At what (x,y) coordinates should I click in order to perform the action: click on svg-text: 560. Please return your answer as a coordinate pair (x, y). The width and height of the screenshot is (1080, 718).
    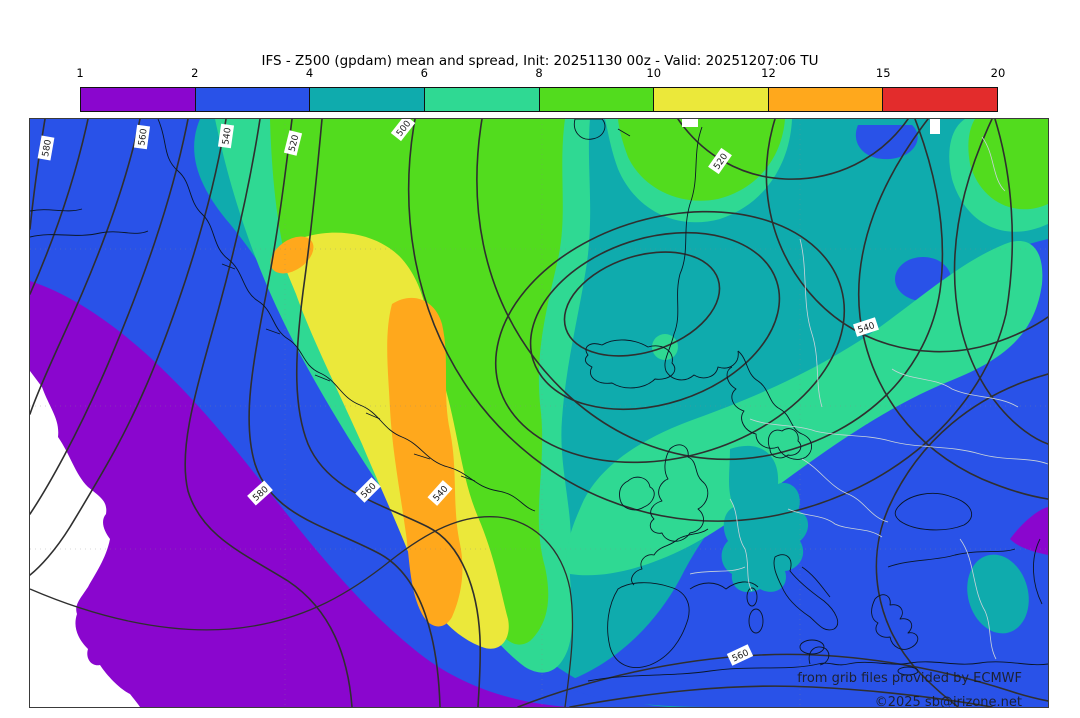
    Looking at the image, I should click on (143, 137).